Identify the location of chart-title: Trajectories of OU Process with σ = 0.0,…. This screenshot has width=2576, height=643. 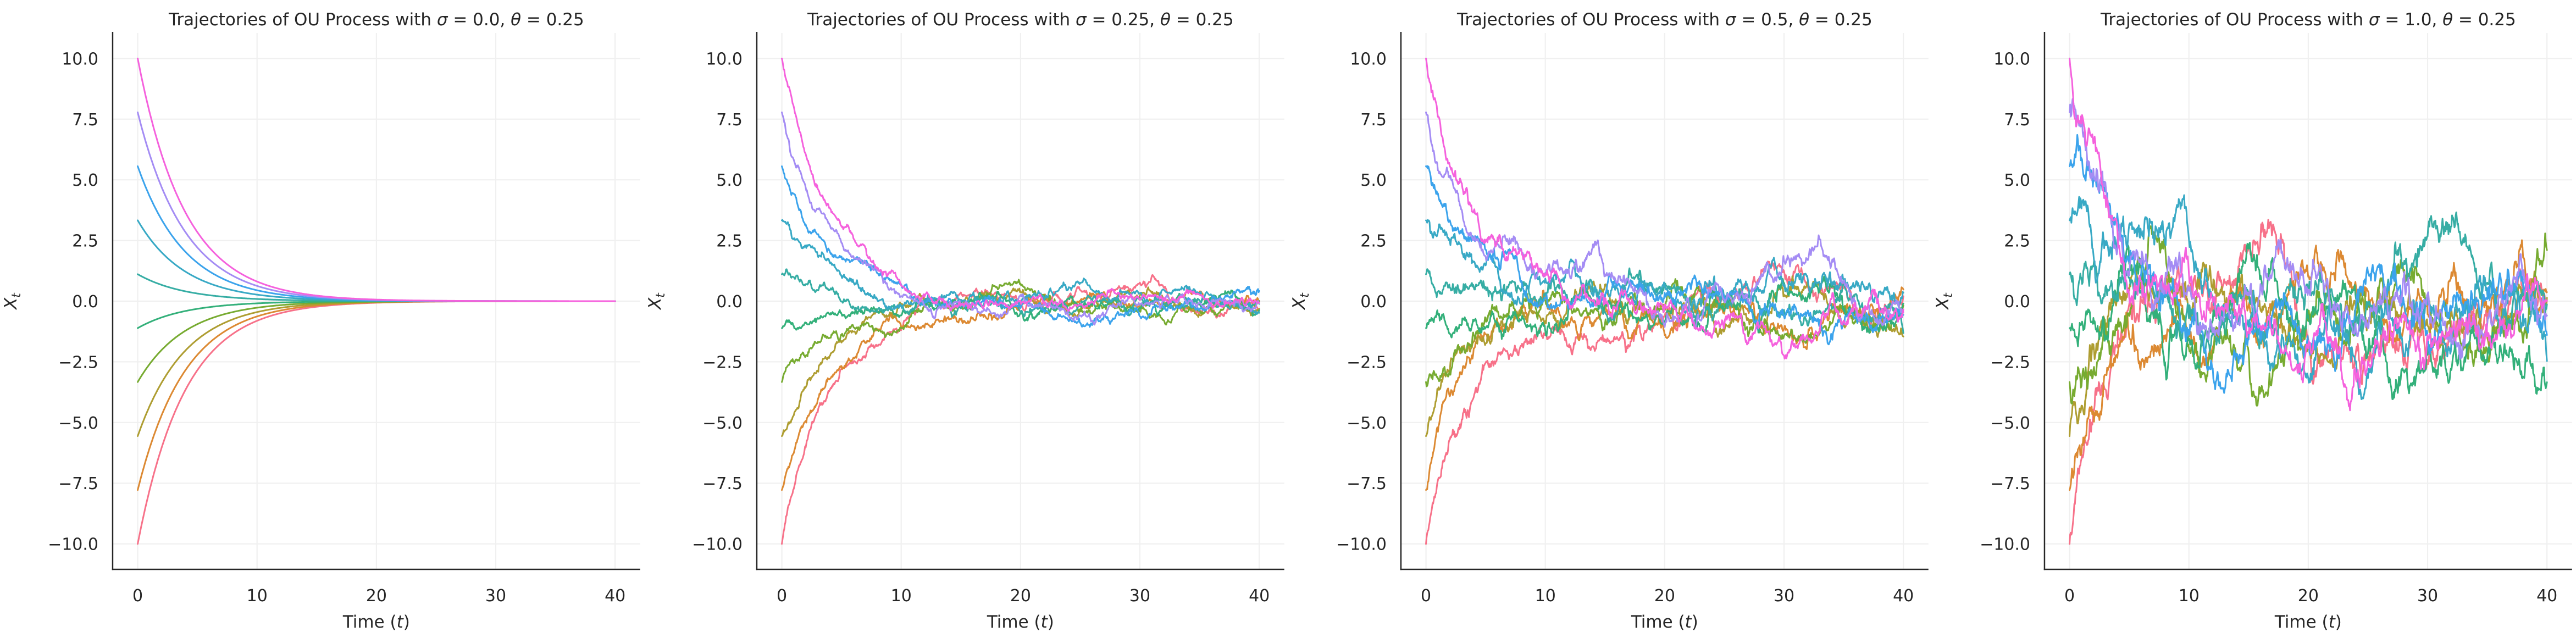
(376, 20).